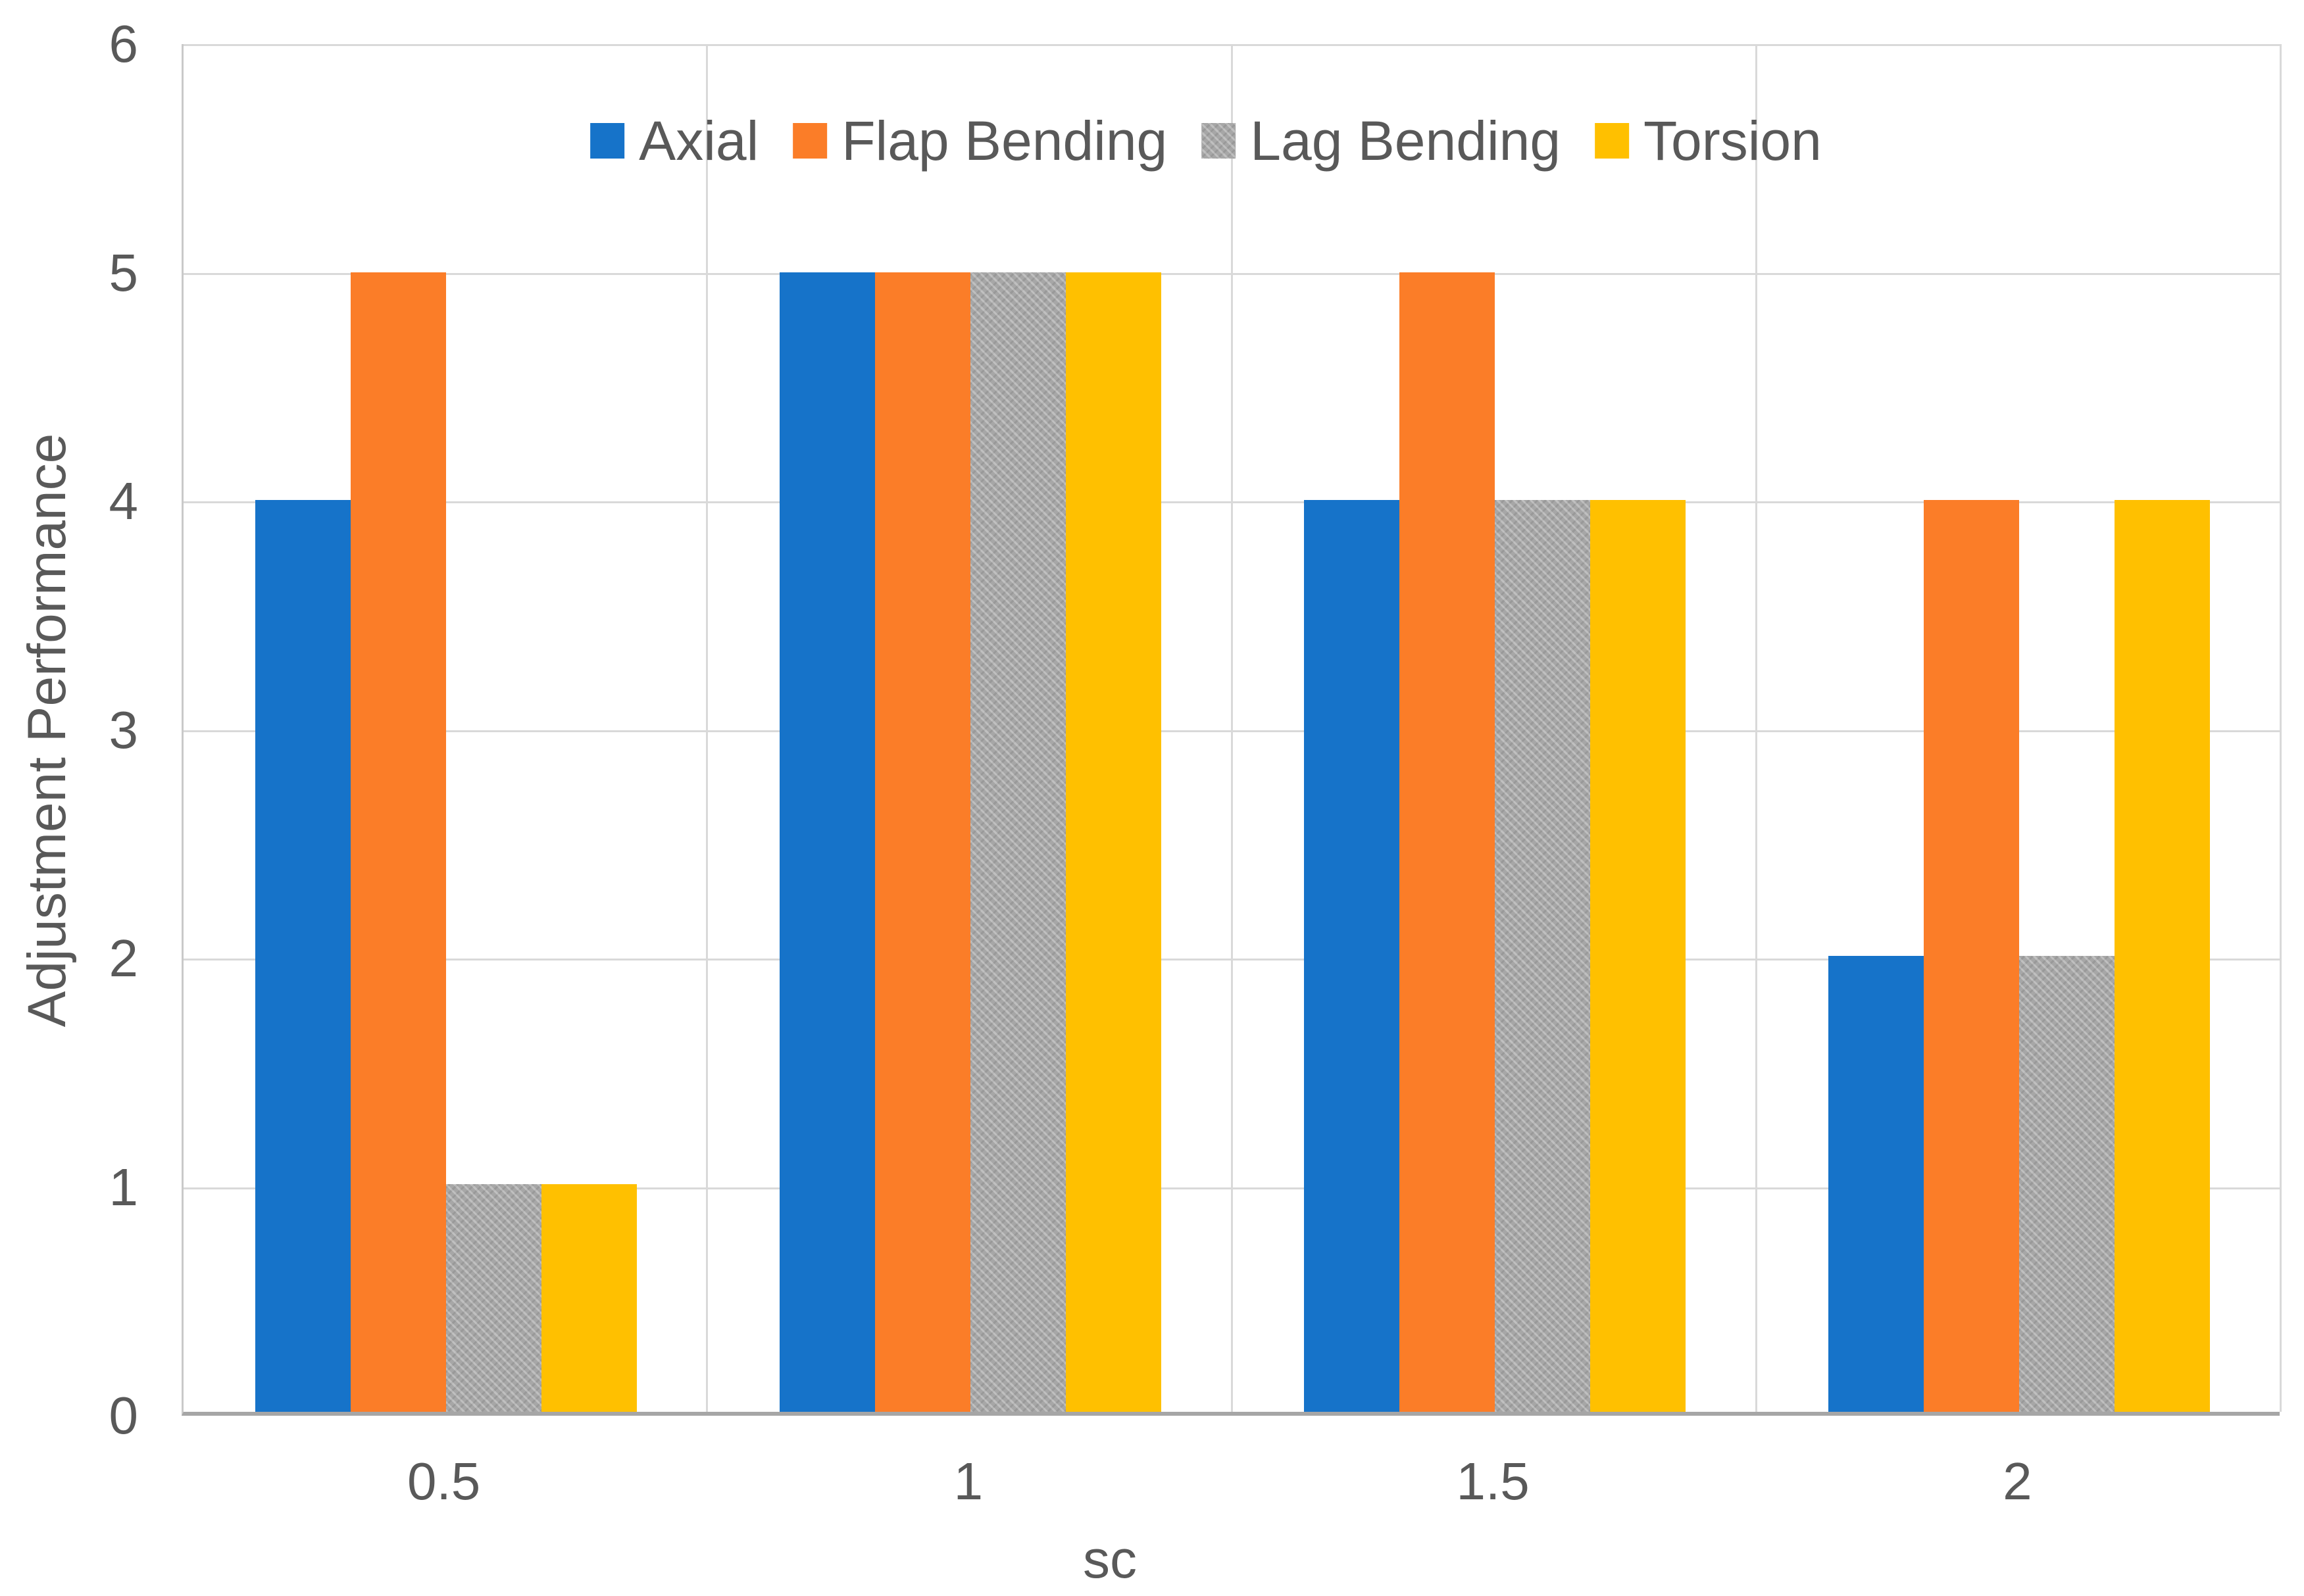  I want to click on y-tick-label-5: 5, so click(124, 272).